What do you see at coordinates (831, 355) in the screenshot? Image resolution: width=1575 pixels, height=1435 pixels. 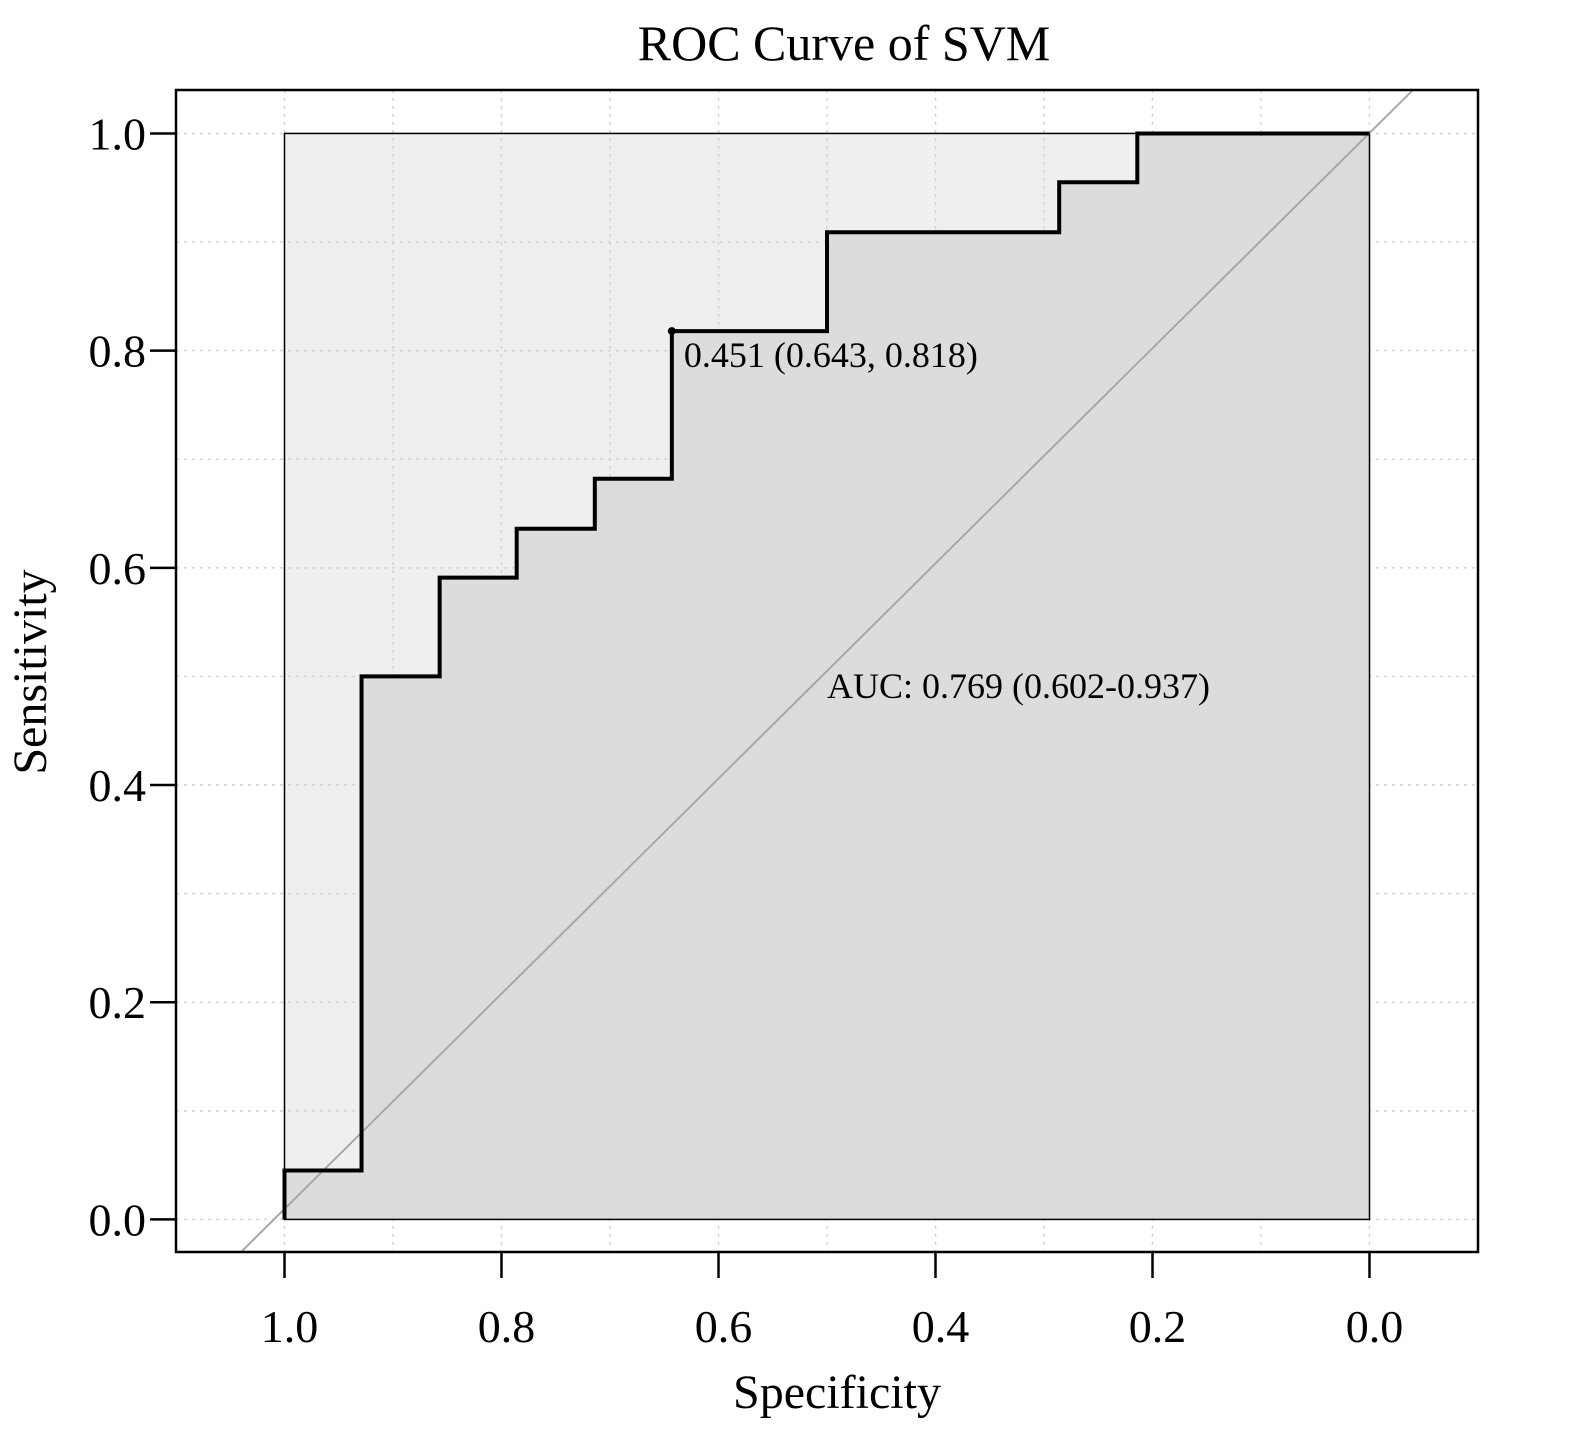 I see `best-threshold-label: 0.451 (0.643, 0.818)` at bounding box center [831, 355].